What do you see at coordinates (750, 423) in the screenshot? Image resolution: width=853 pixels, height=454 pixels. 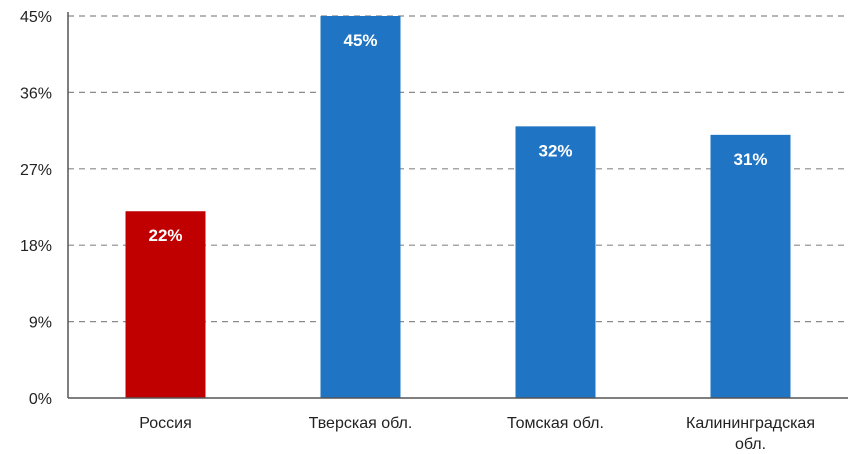 I see `category-label: Калининградская` at bounding box center [750, 423].